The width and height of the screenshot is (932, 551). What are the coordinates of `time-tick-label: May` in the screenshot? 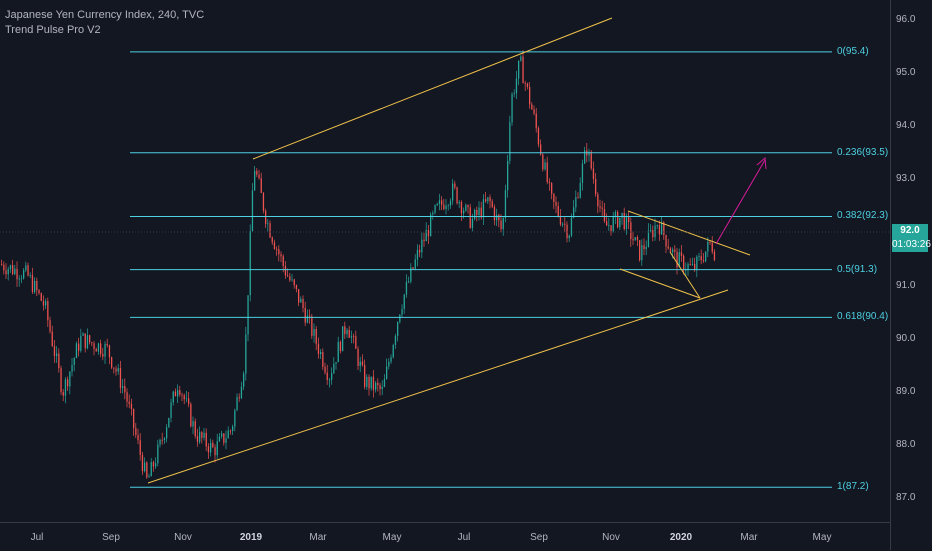 It's located at (392, 537).